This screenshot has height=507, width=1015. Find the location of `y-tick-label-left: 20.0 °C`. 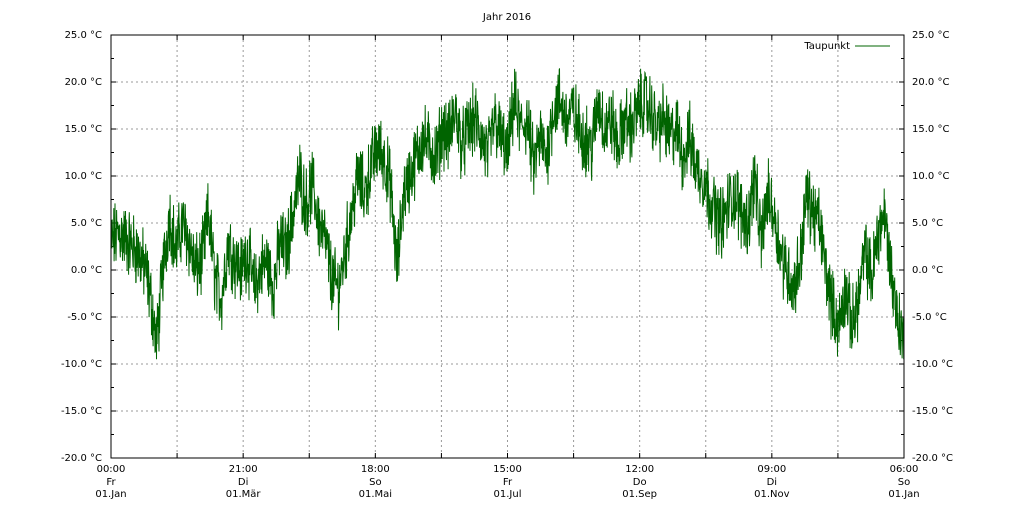

y-tick-label-left: 20.0 °C is located at coordinates (83, 82).